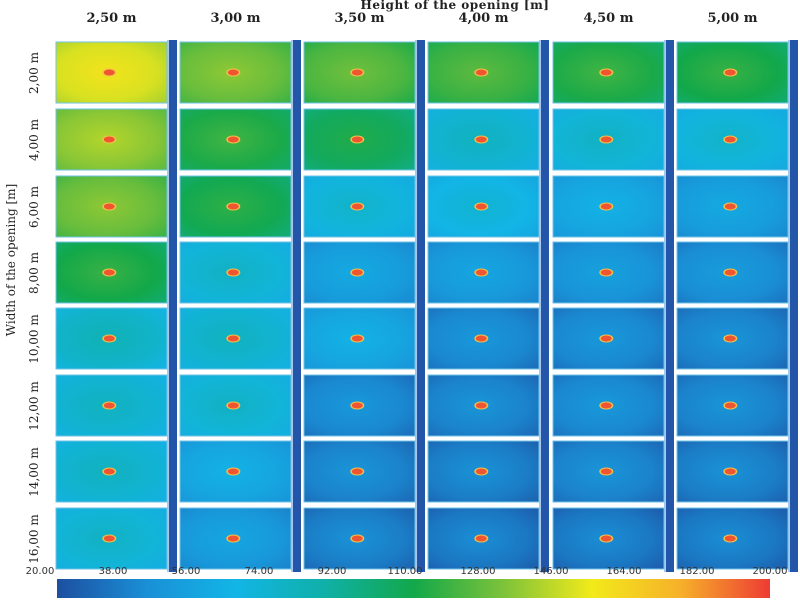 The width and height of the screenshot is (800, 600). I want to click on colorbar-tick-label: 20.00, so click(40, 571).